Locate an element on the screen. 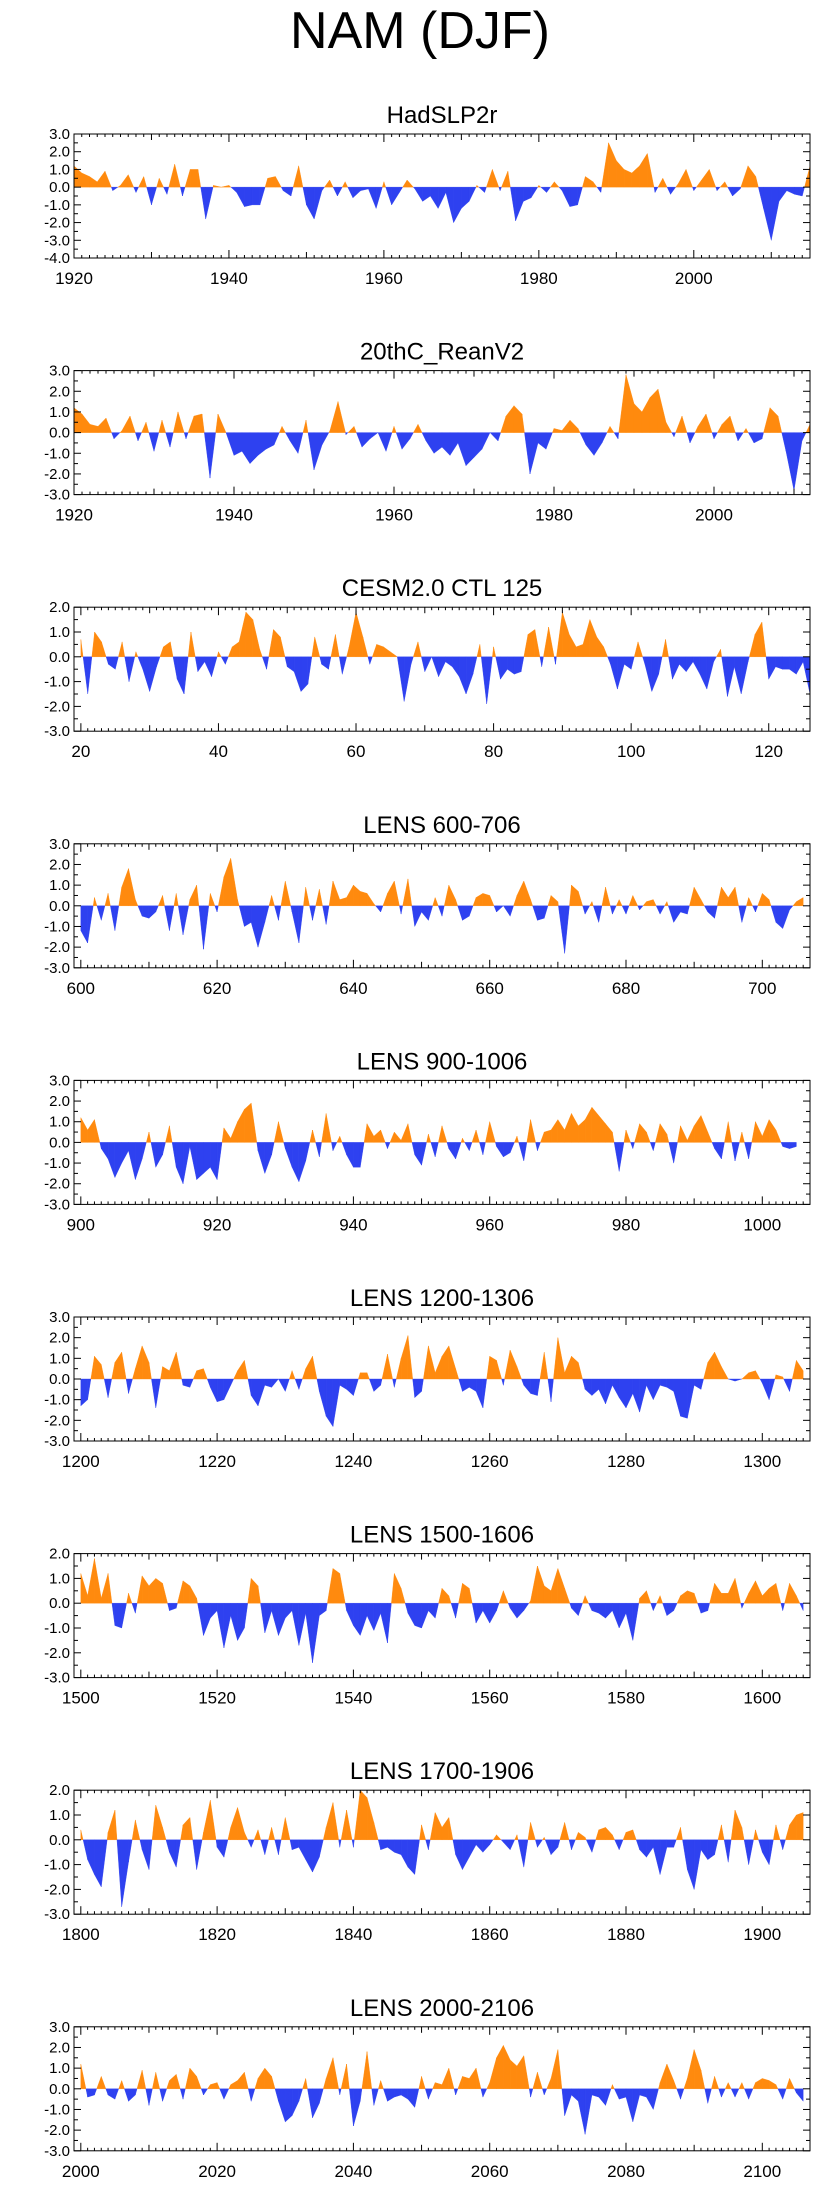 The height and width of the screenshot is (2200, 840). x-tick-label: 2100 is located at coordinates (762, 2171).